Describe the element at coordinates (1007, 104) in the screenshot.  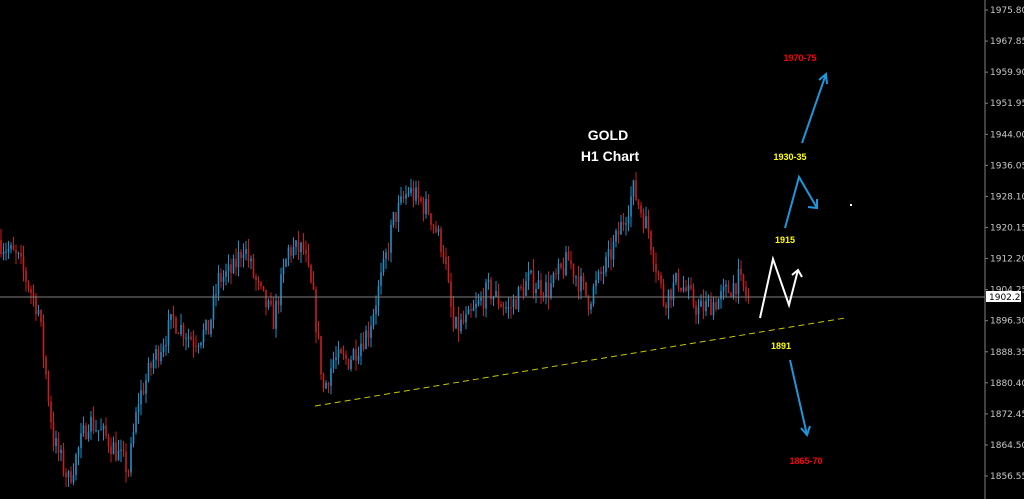
I see `tick-label: 1951.95` at that location.